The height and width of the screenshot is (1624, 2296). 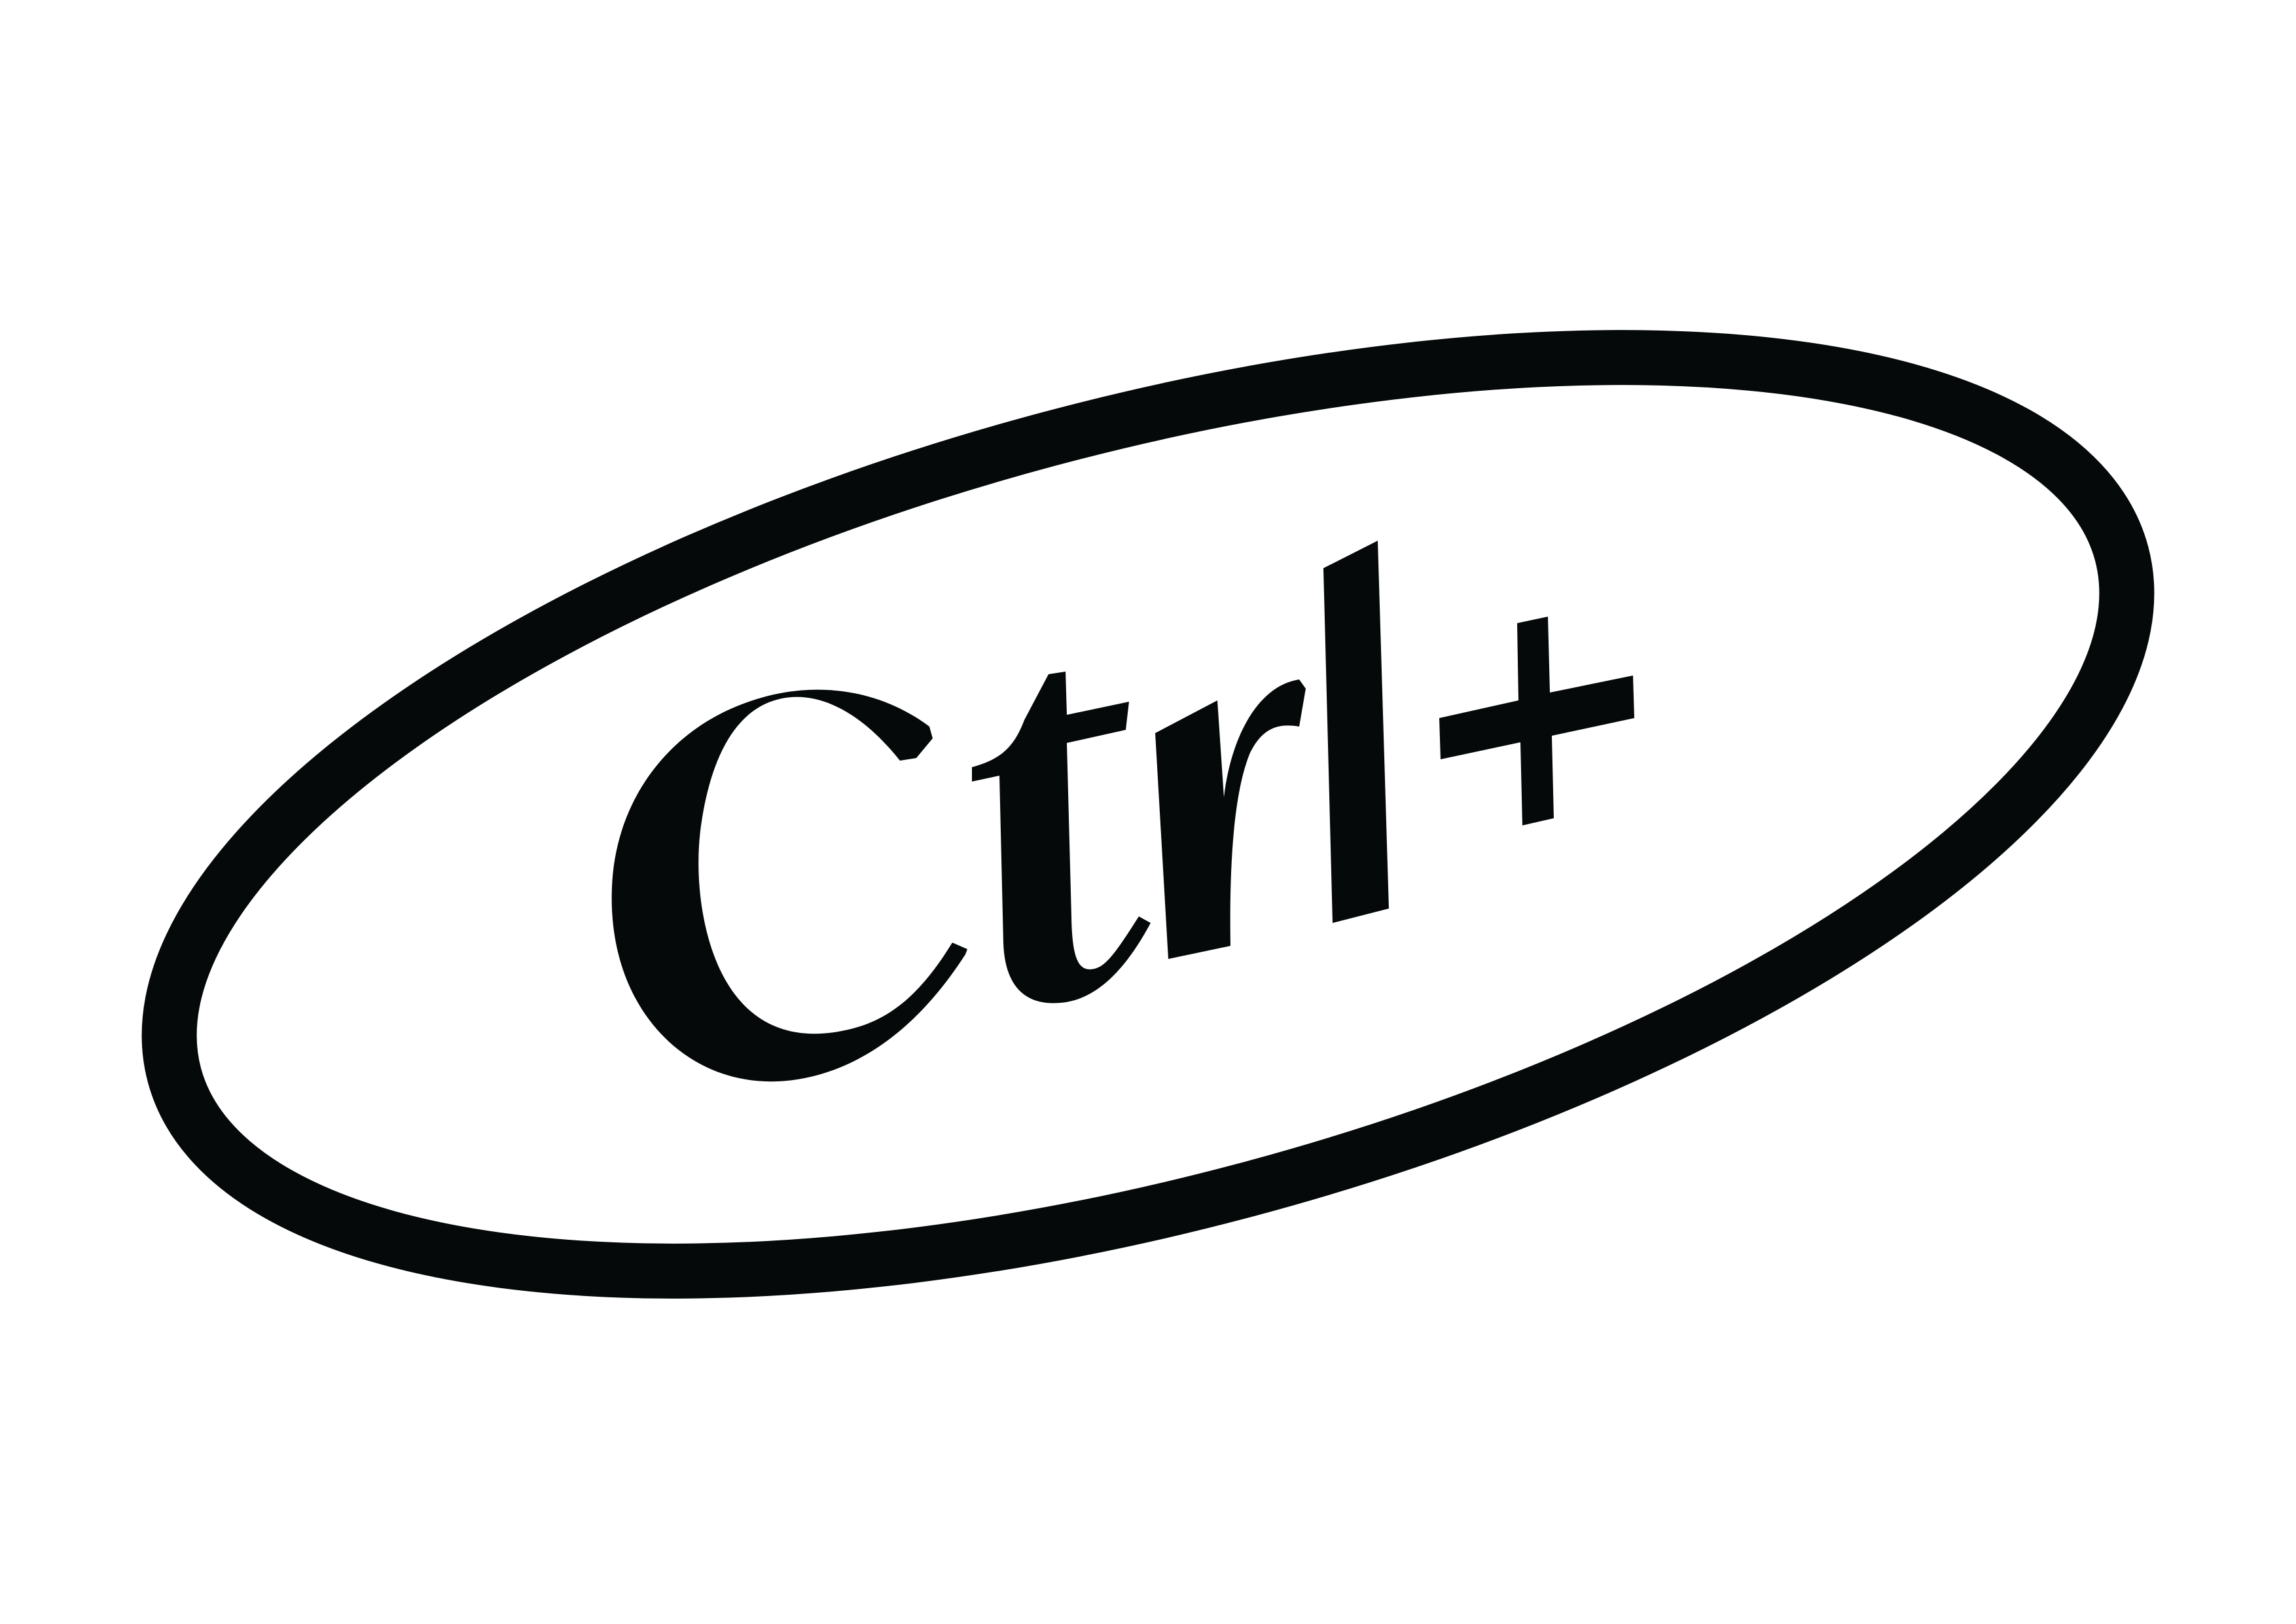 What do you see at coordinates (1148, 810) in the screenshot?
I see `logo-wordmark-text: ctrl+` at bounding box center [1148, 810].